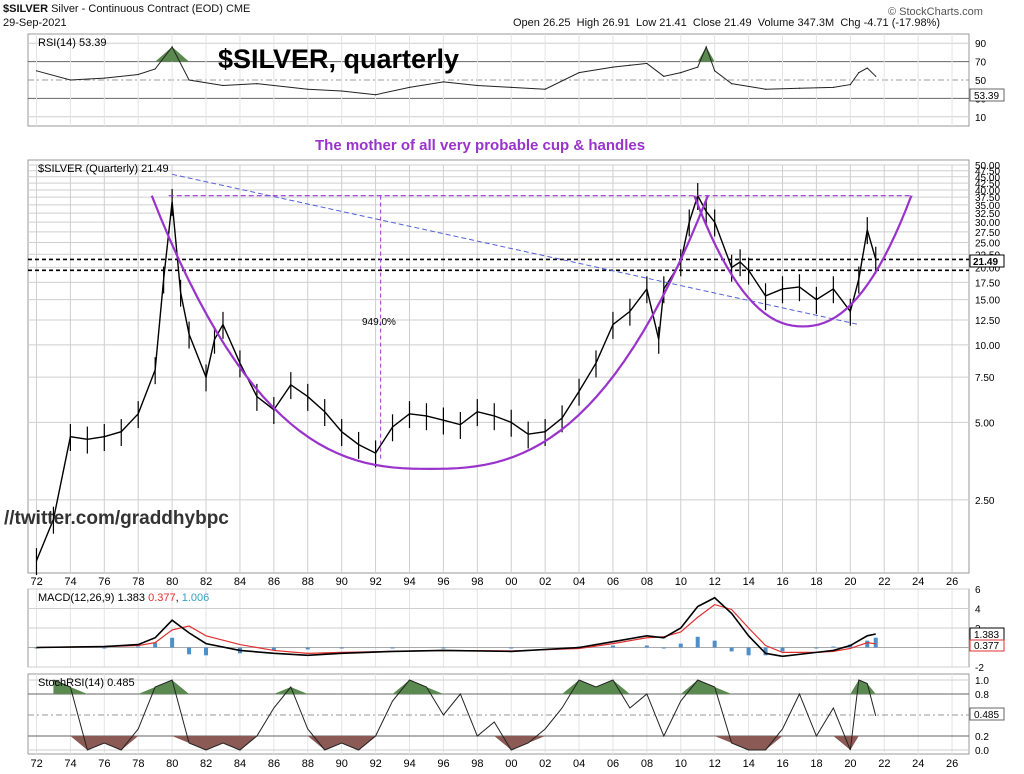  Describe the element at coordinates (456, 54) in the screenshot. I see `rsi-overbought-fill` at that location.